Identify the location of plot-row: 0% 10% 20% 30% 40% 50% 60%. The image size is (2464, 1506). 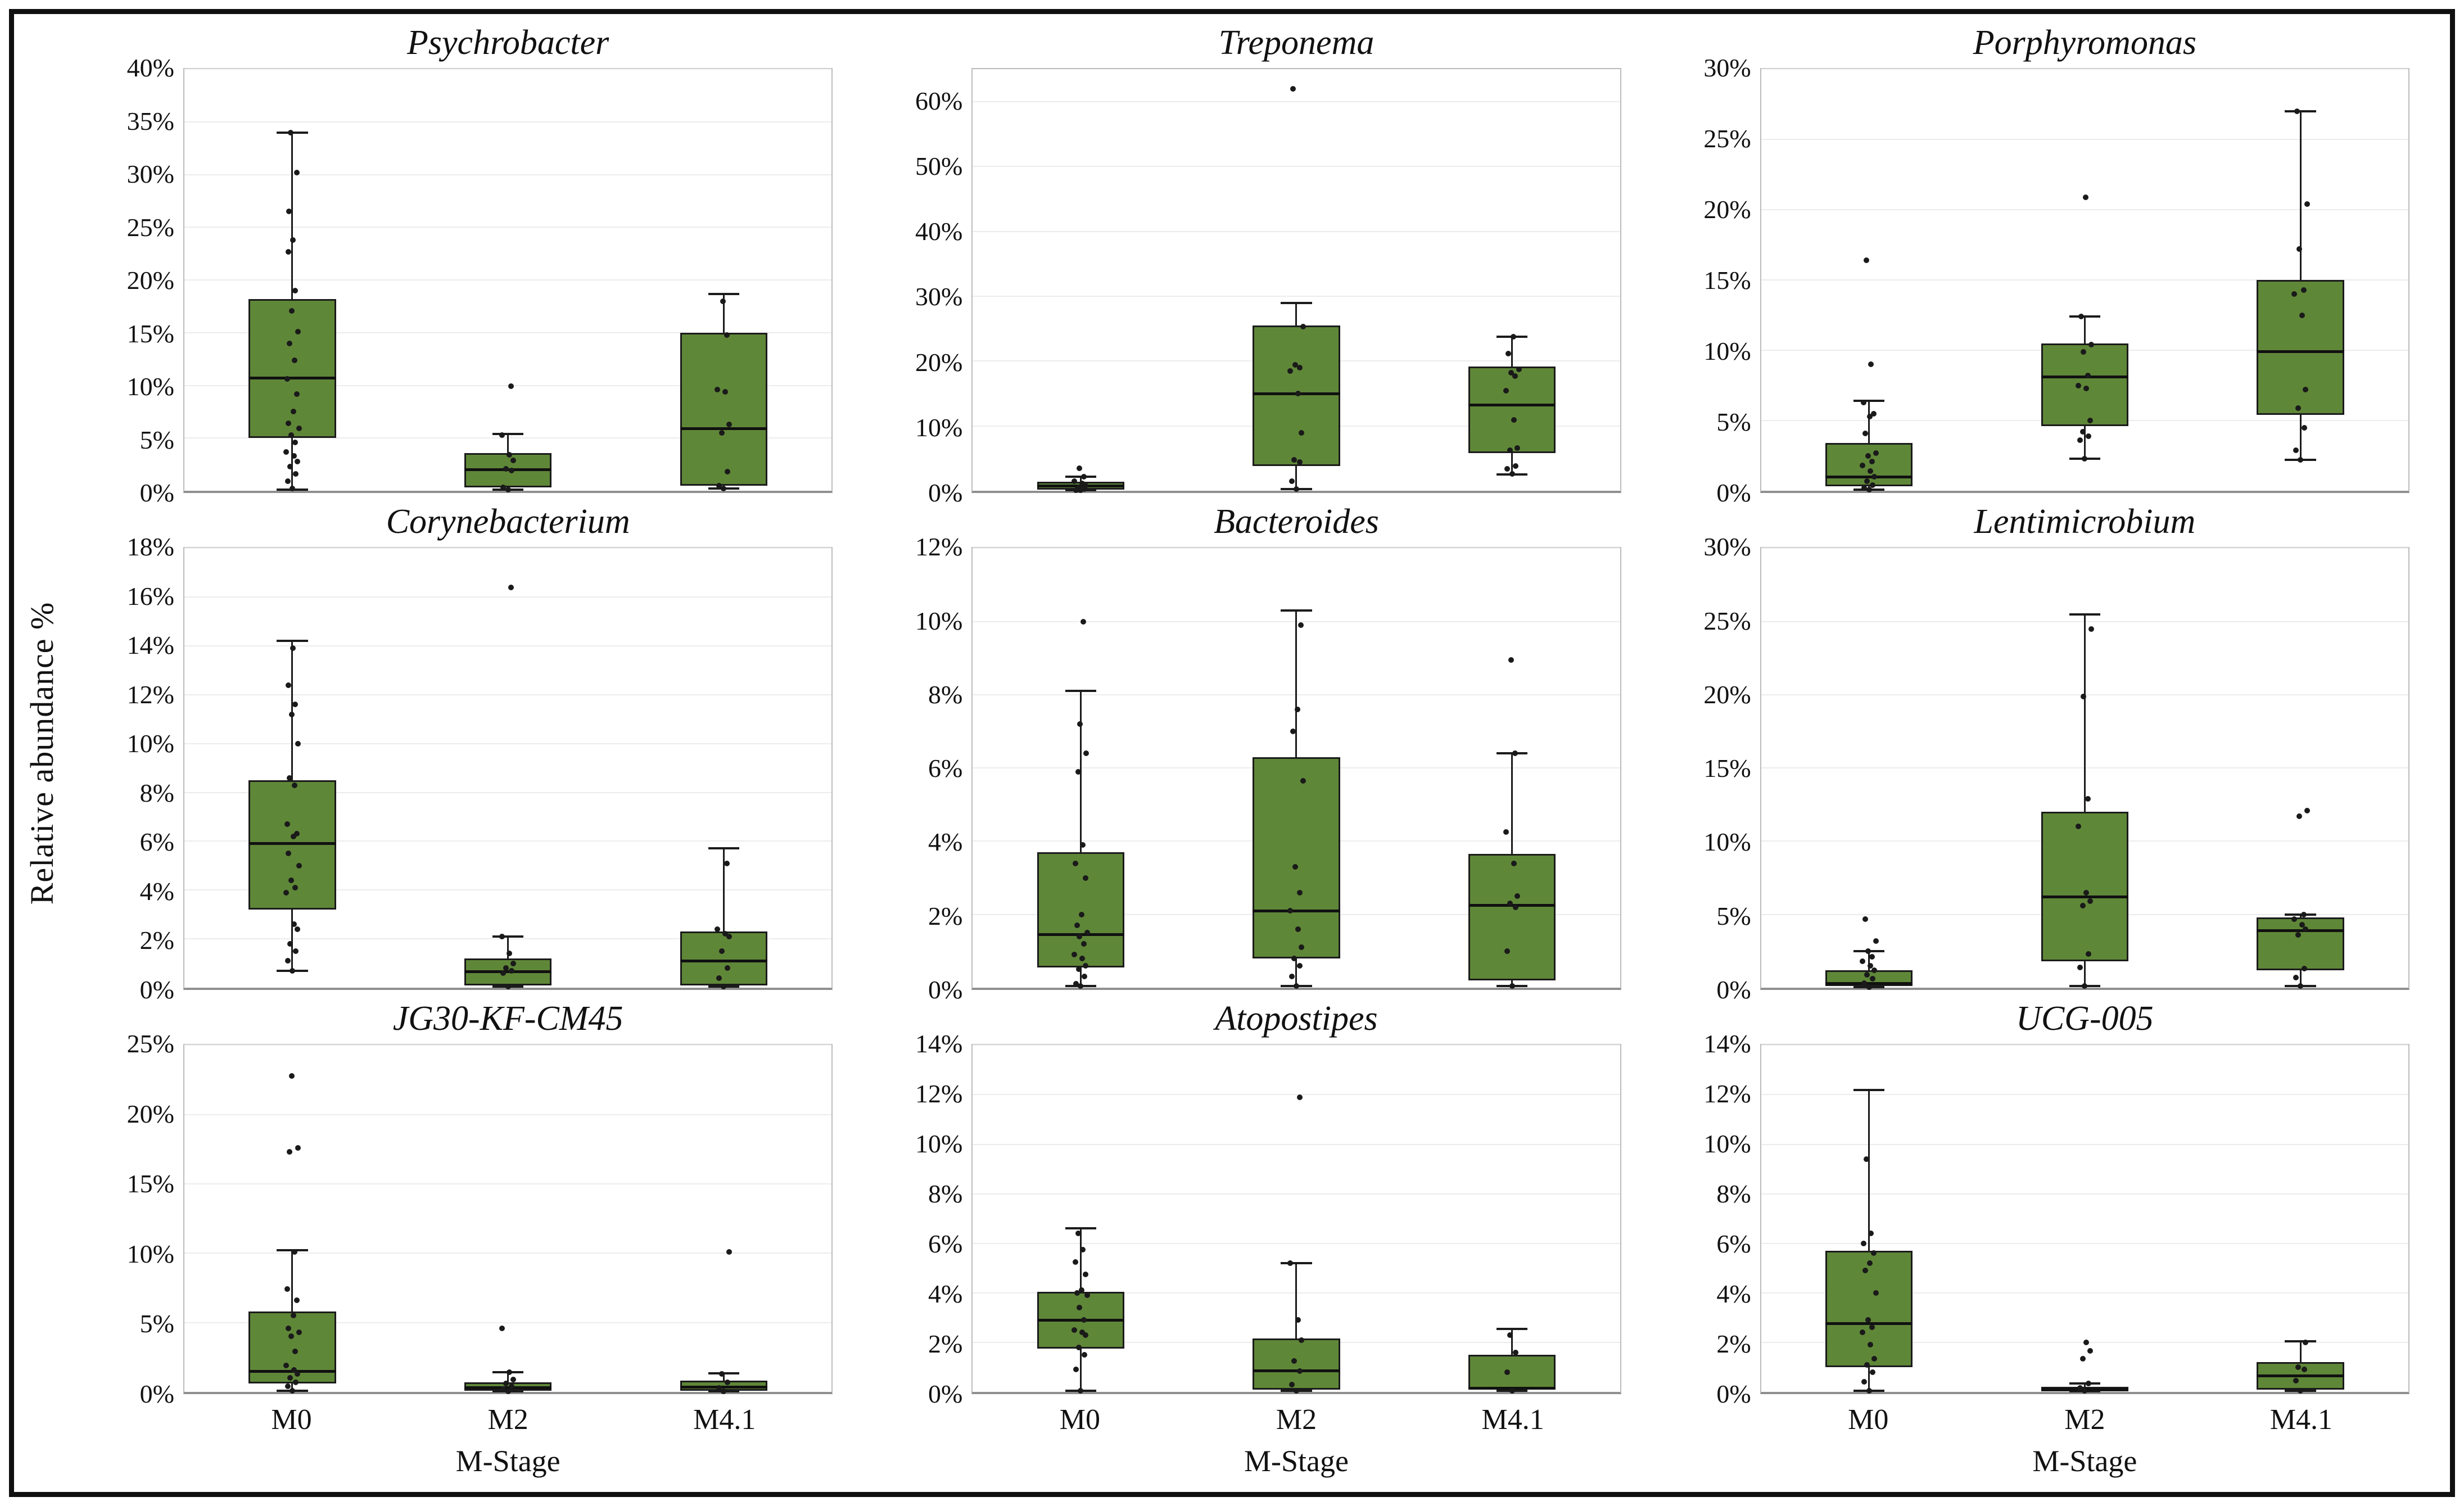
(1241, 287).